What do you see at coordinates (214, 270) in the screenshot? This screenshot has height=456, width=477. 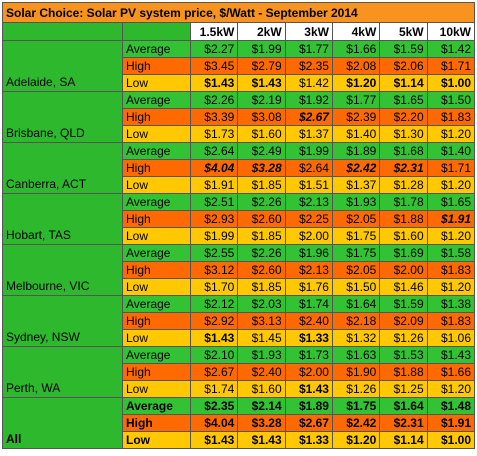 I see `price-cell: $3.12` at bounding box center [214, 270].